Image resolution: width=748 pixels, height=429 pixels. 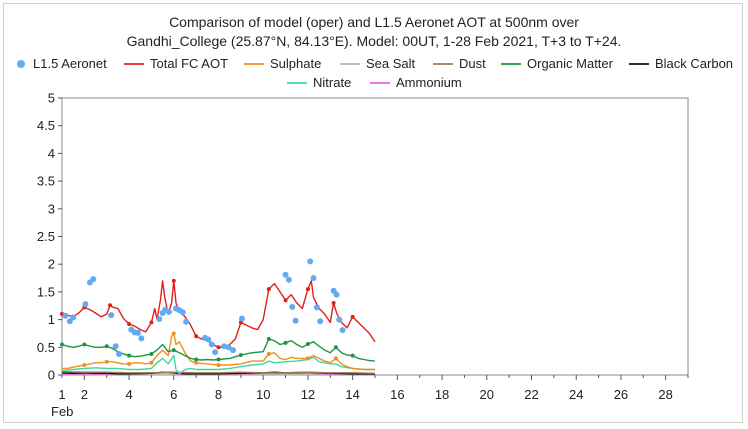 What do you see at coordinates (263, 394) in the screenshot?
I see `x-tick-label: 10` at bounding box center [263, 394].